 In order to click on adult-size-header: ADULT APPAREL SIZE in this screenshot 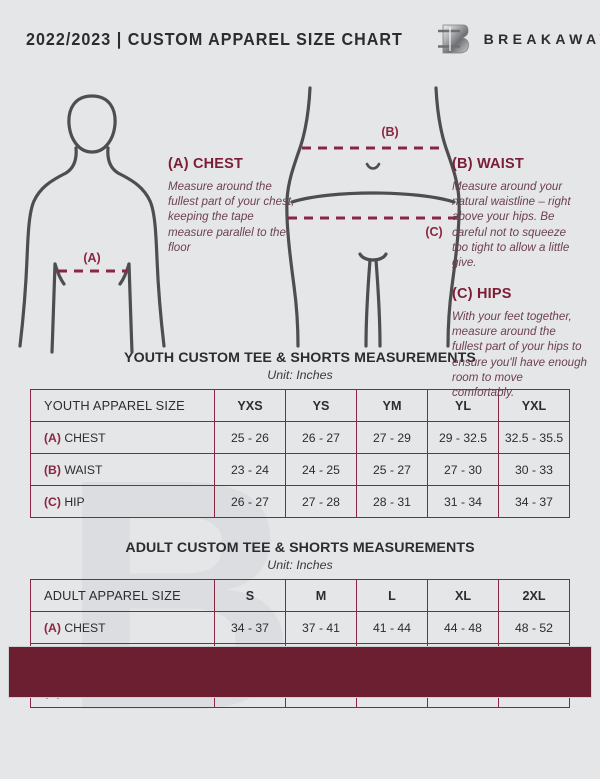, I will do `click(122, 595)`.